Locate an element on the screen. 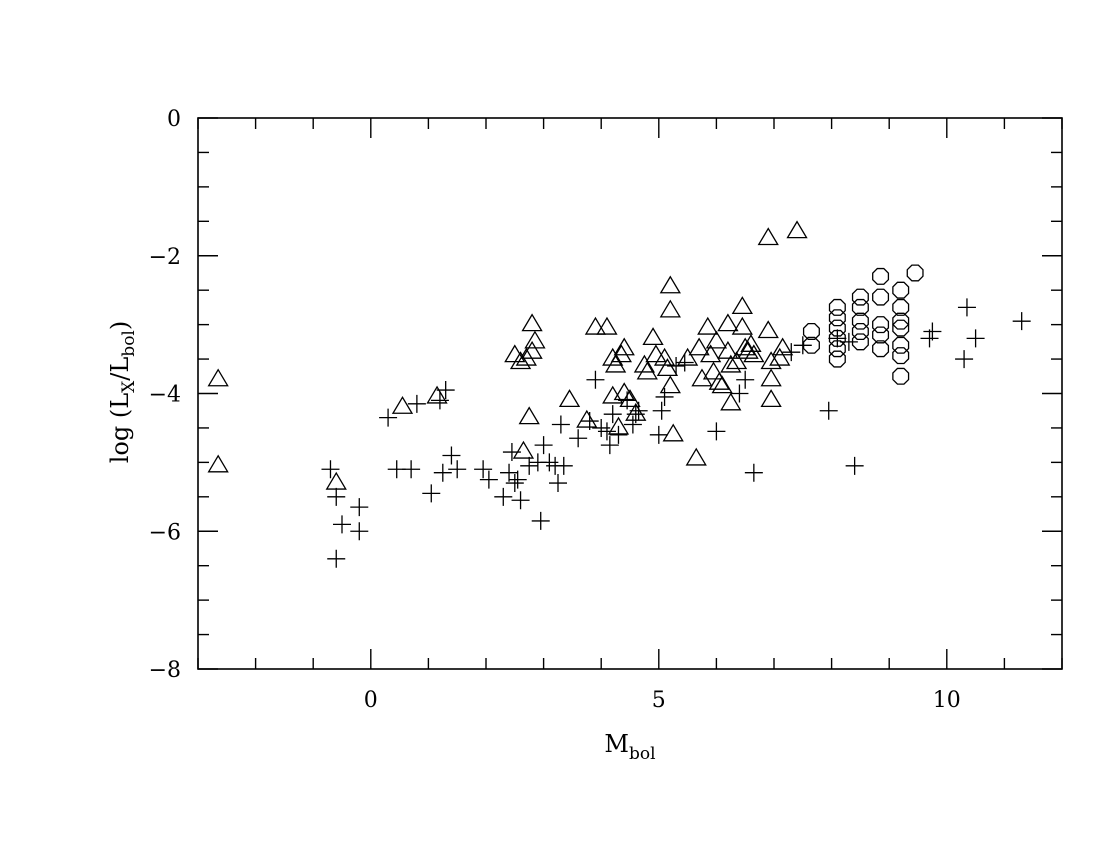  y-axis-label: log (LX/Lbol) is located at coordinates (122, 392).